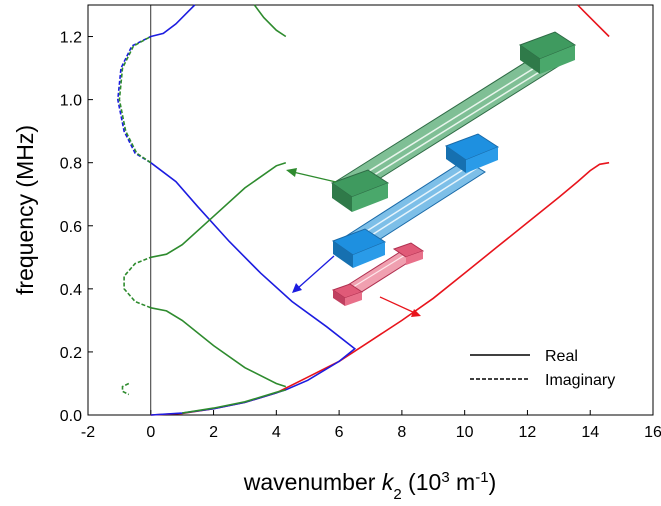 Image resolution: width=661 pixels, height=506 pixels. Describe the element at coordinates (71, 416) in the screenshot. I see `y-tick-label: 0.0` at that location.